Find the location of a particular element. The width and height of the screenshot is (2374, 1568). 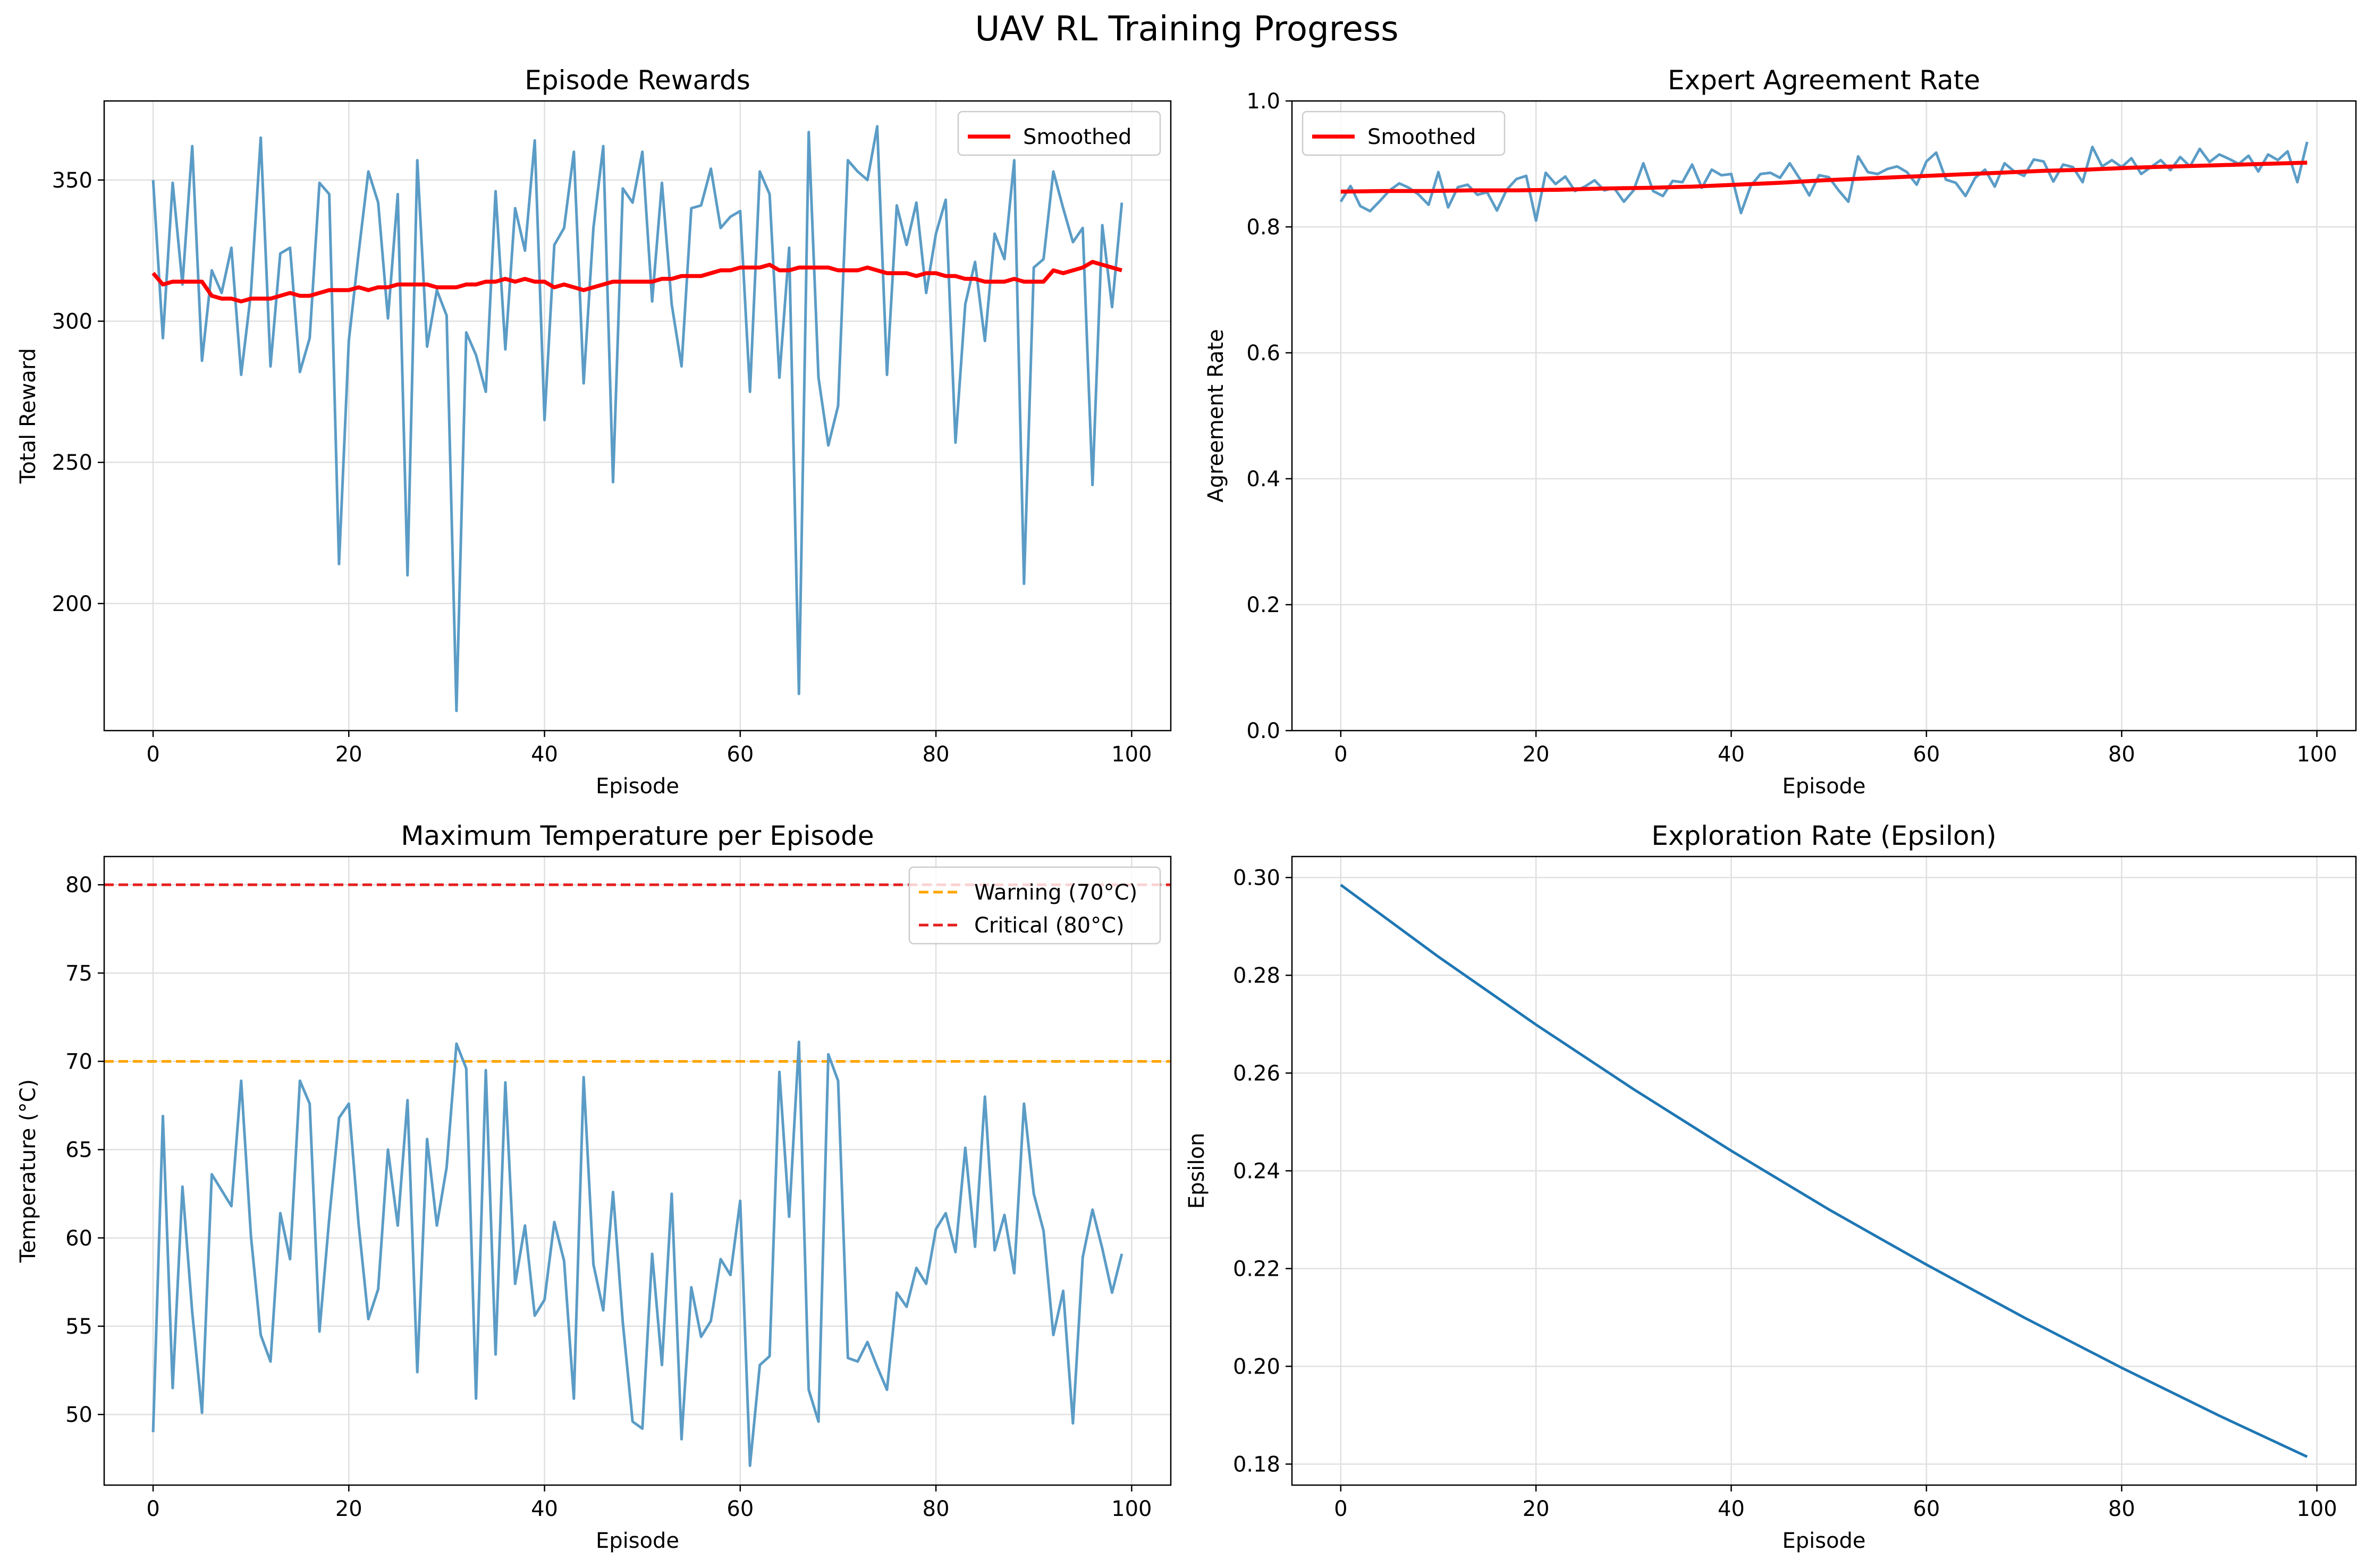

y-tick-label: 0.30 is located at coordinates (1256, 878).